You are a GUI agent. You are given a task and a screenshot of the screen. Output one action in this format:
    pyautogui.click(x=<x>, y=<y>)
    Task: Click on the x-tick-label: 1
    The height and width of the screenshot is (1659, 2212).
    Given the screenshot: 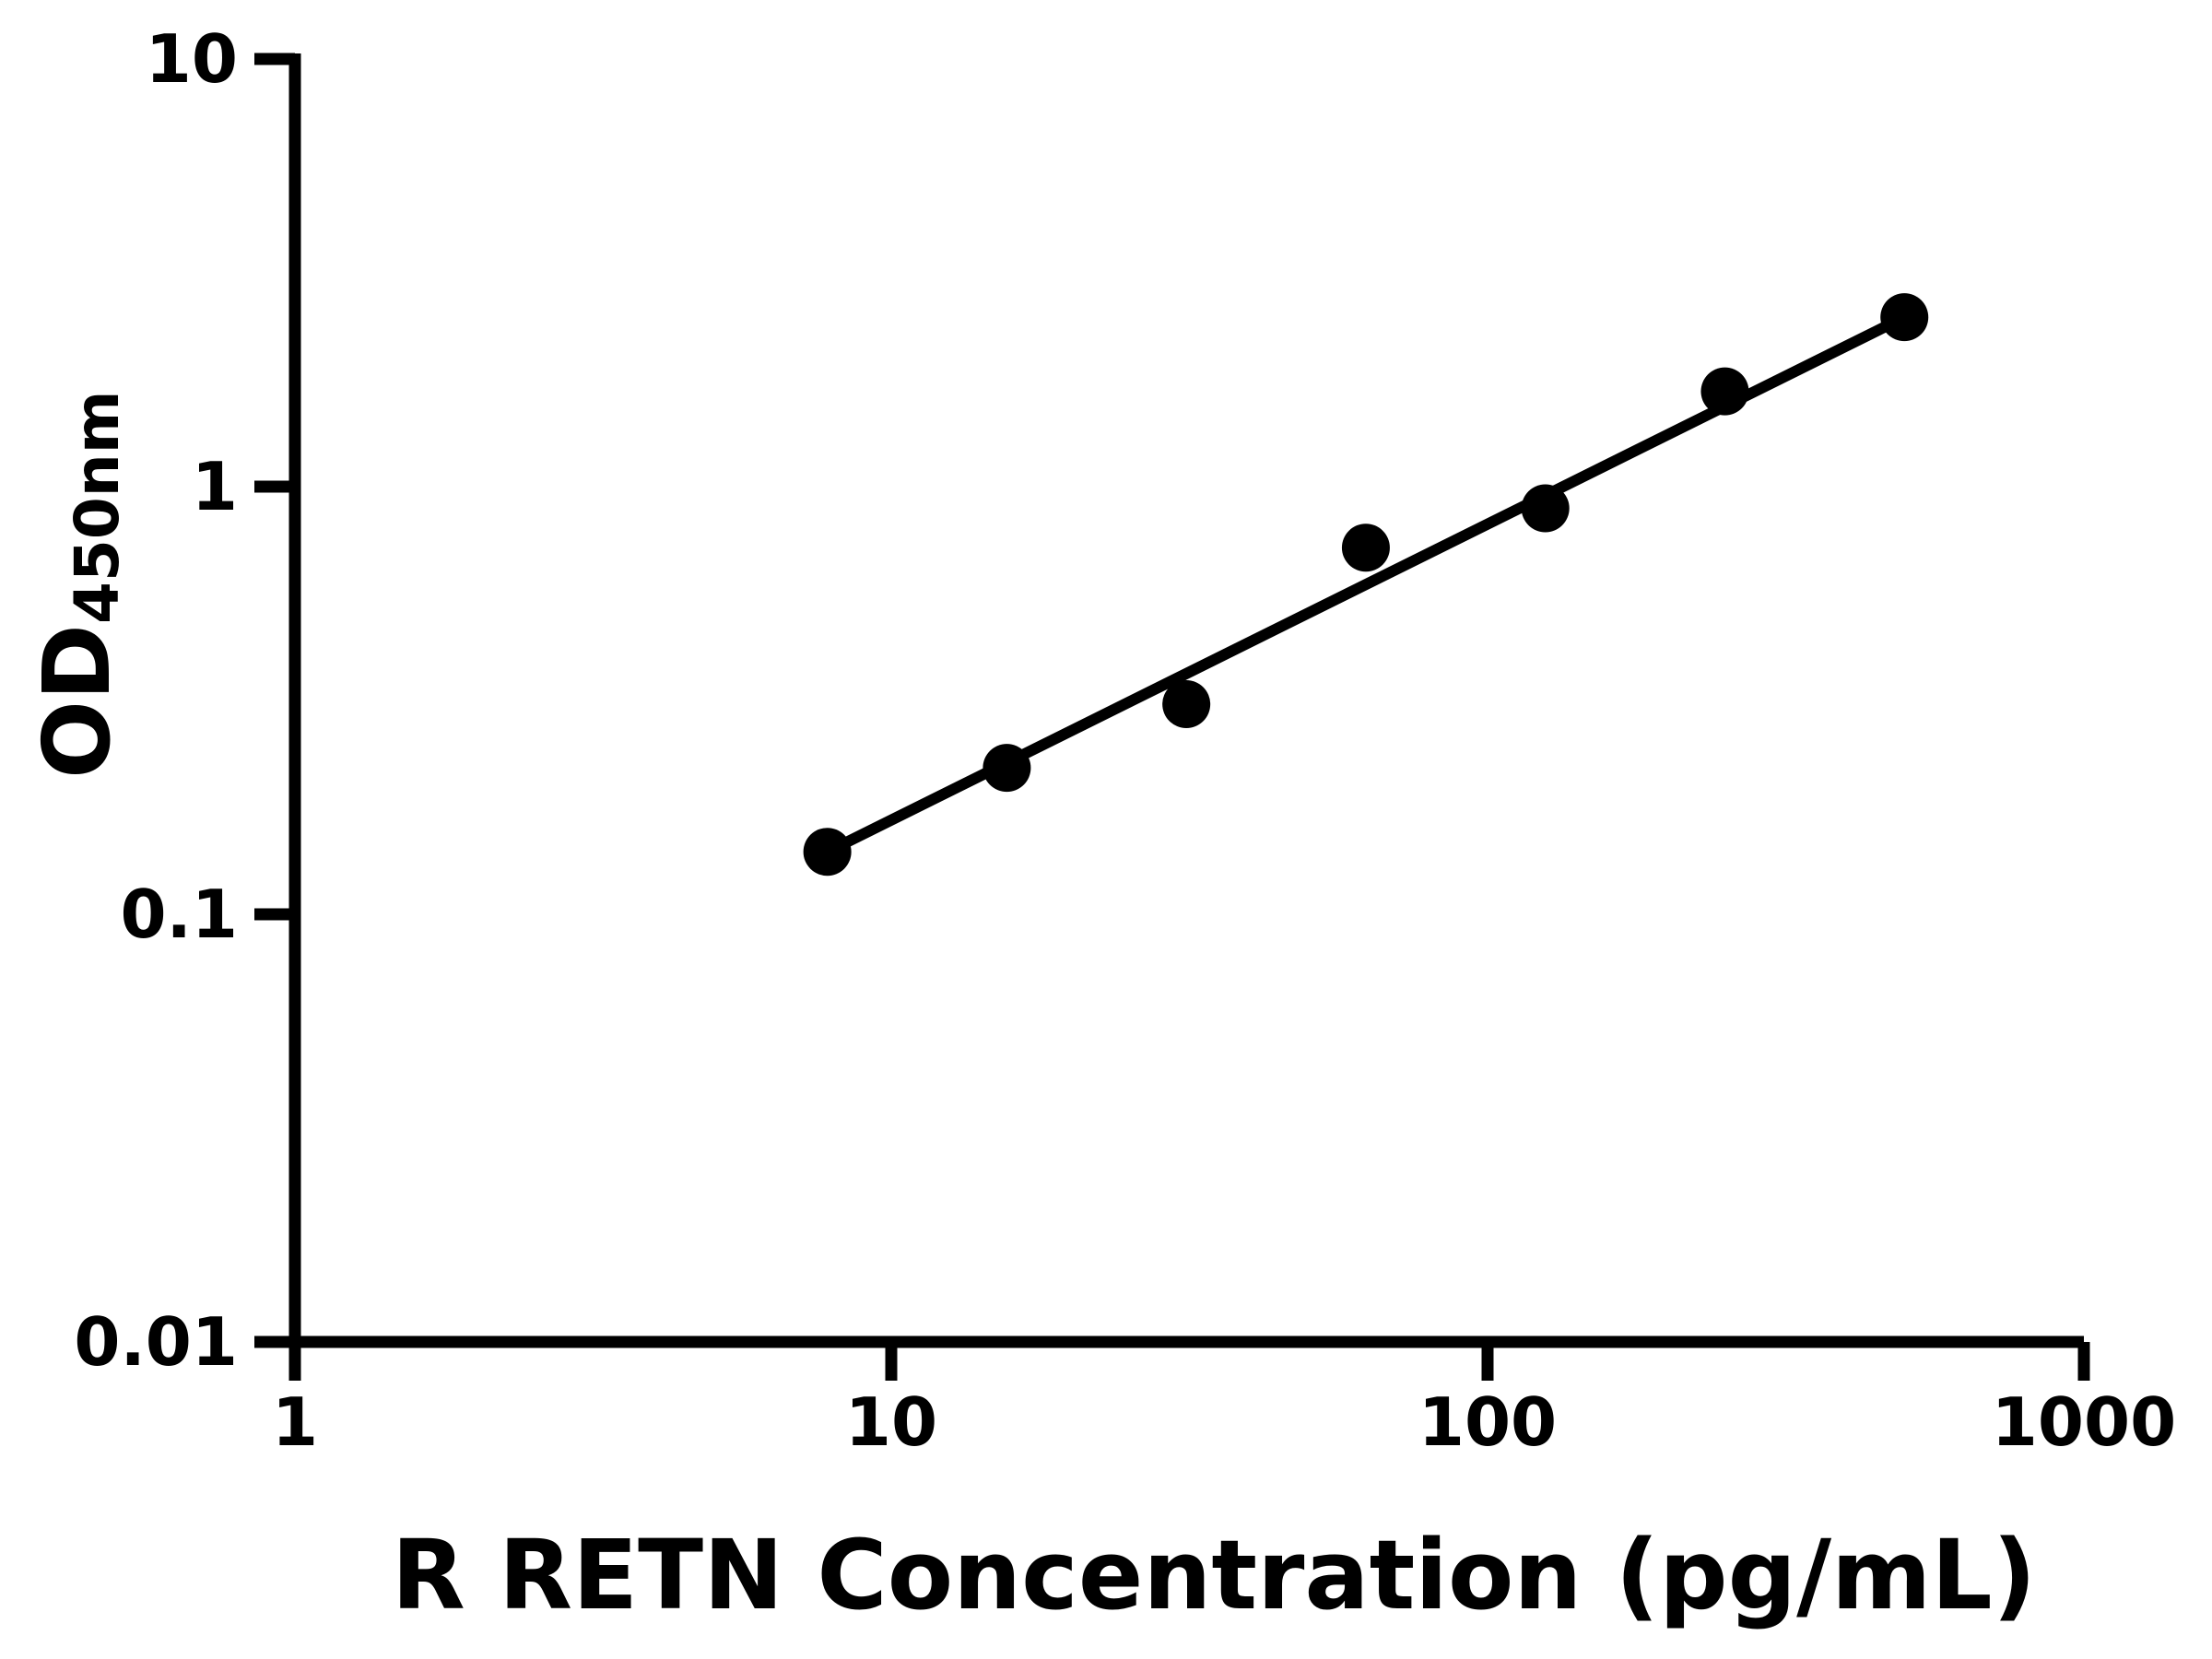 What is the action you would take?
    pyautogui.click(x=295, y=1422)
    